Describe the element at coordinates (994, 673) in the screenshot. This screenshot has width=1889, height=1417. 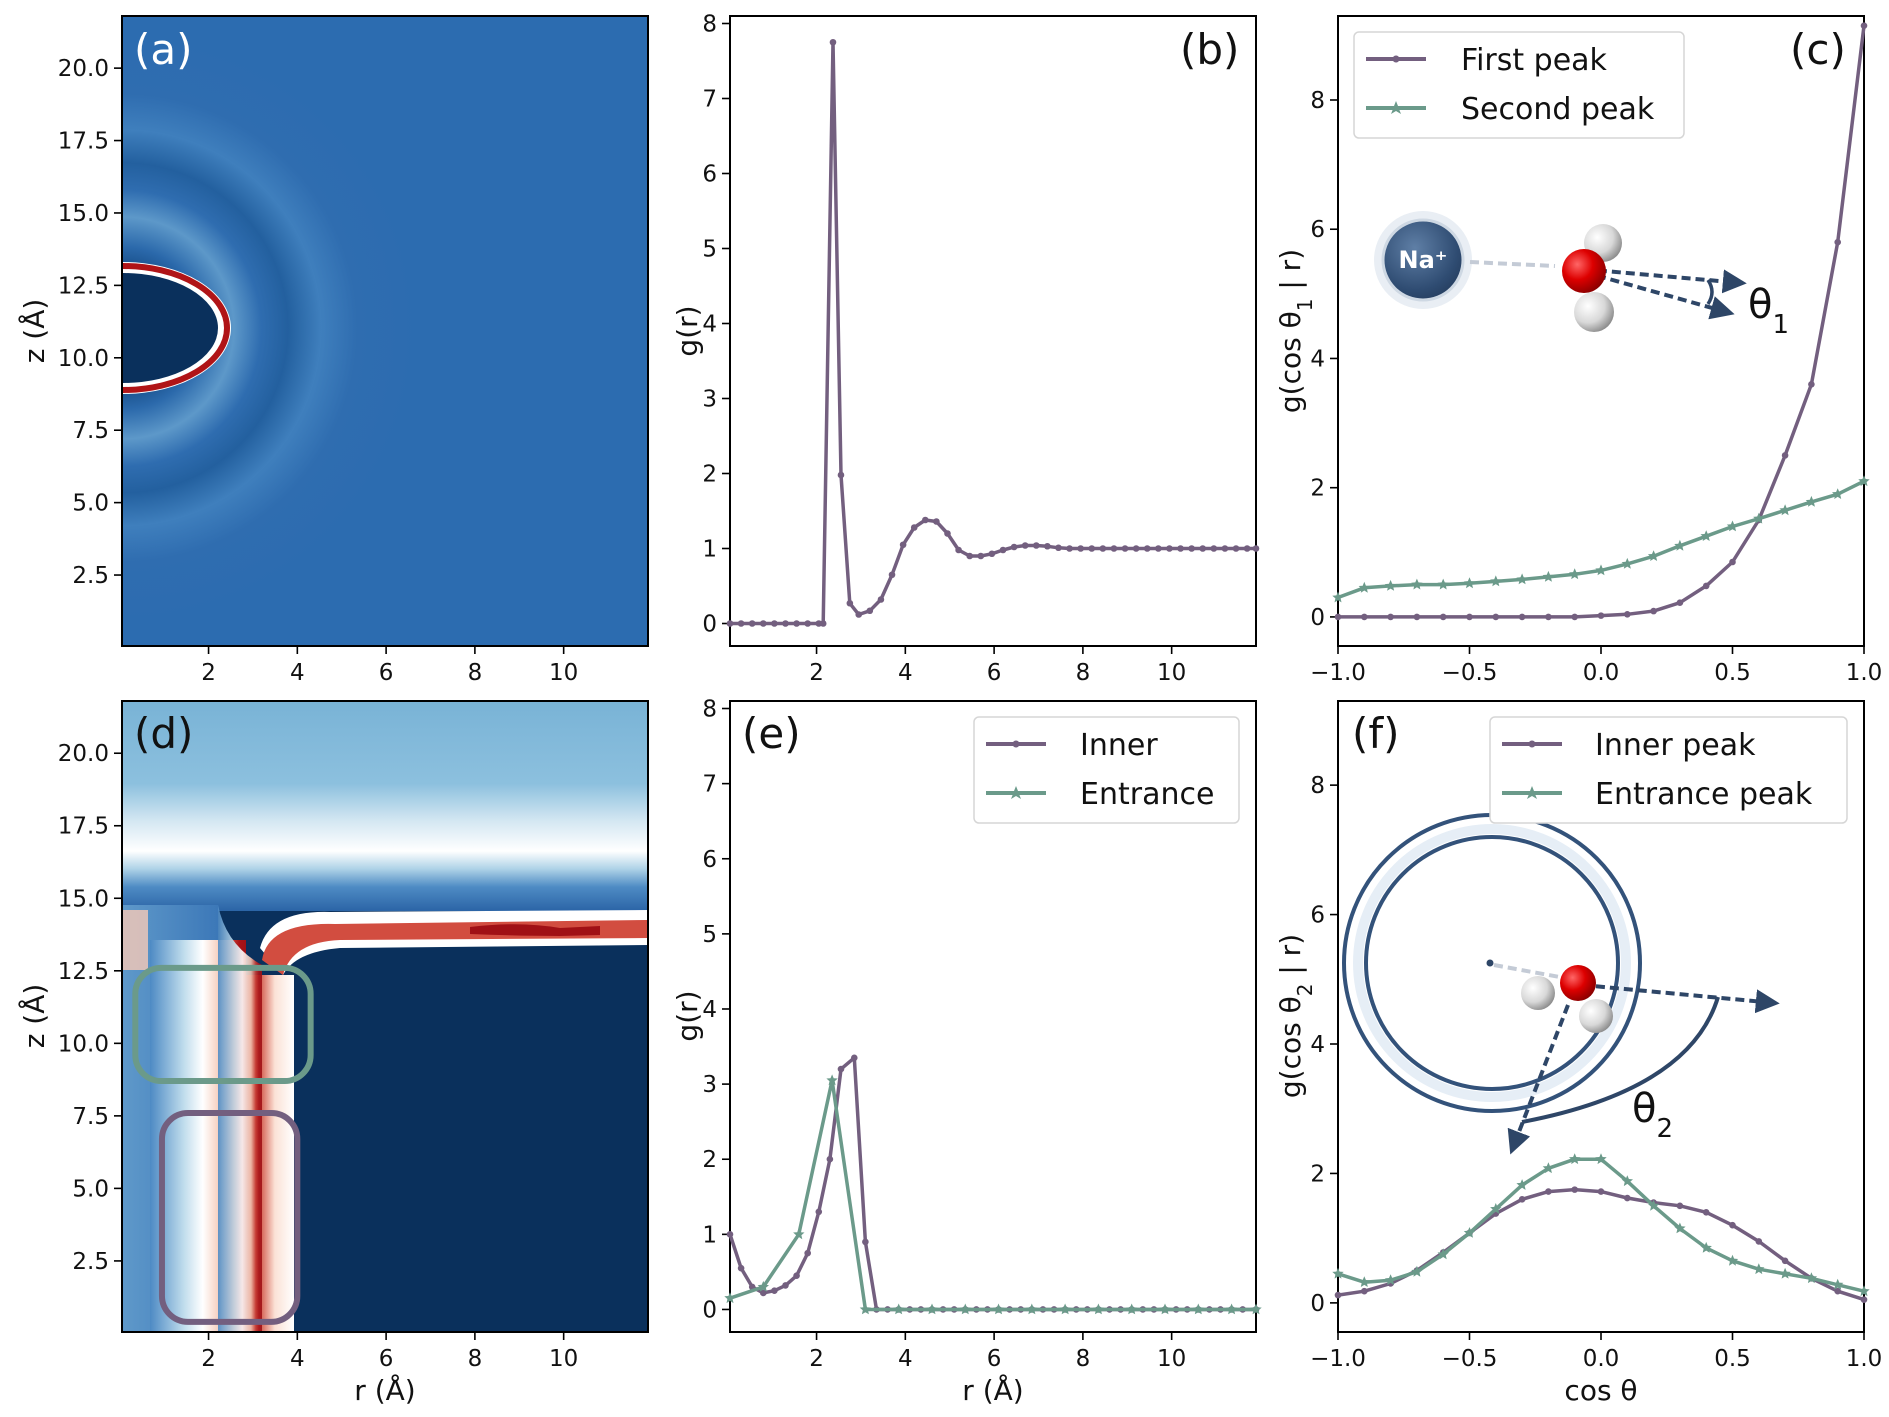
I see `panel-b-xtick-label-2: 6` at that location.